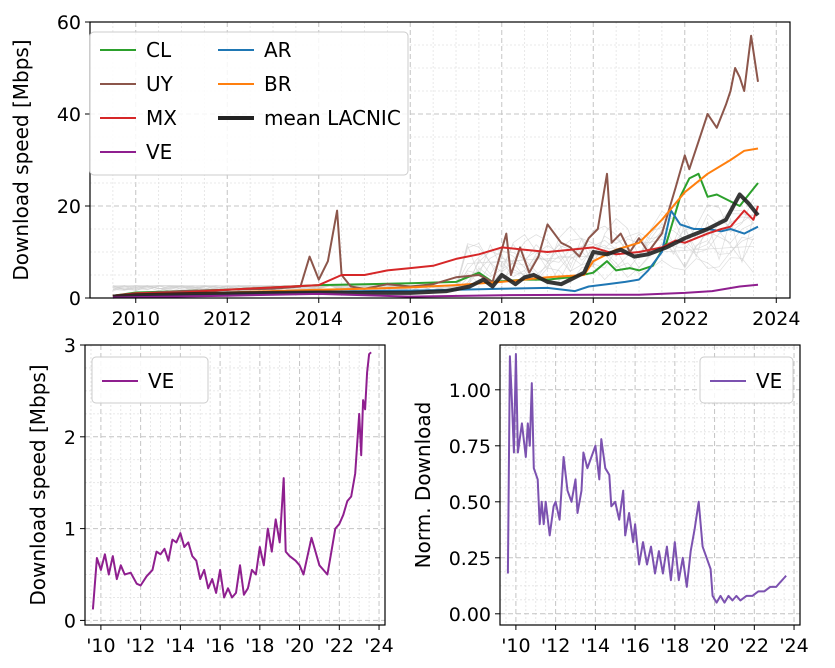  Describe the element at coordinates (69, 115) in the screenshot. I see `y-tick-label: 40` at that location.